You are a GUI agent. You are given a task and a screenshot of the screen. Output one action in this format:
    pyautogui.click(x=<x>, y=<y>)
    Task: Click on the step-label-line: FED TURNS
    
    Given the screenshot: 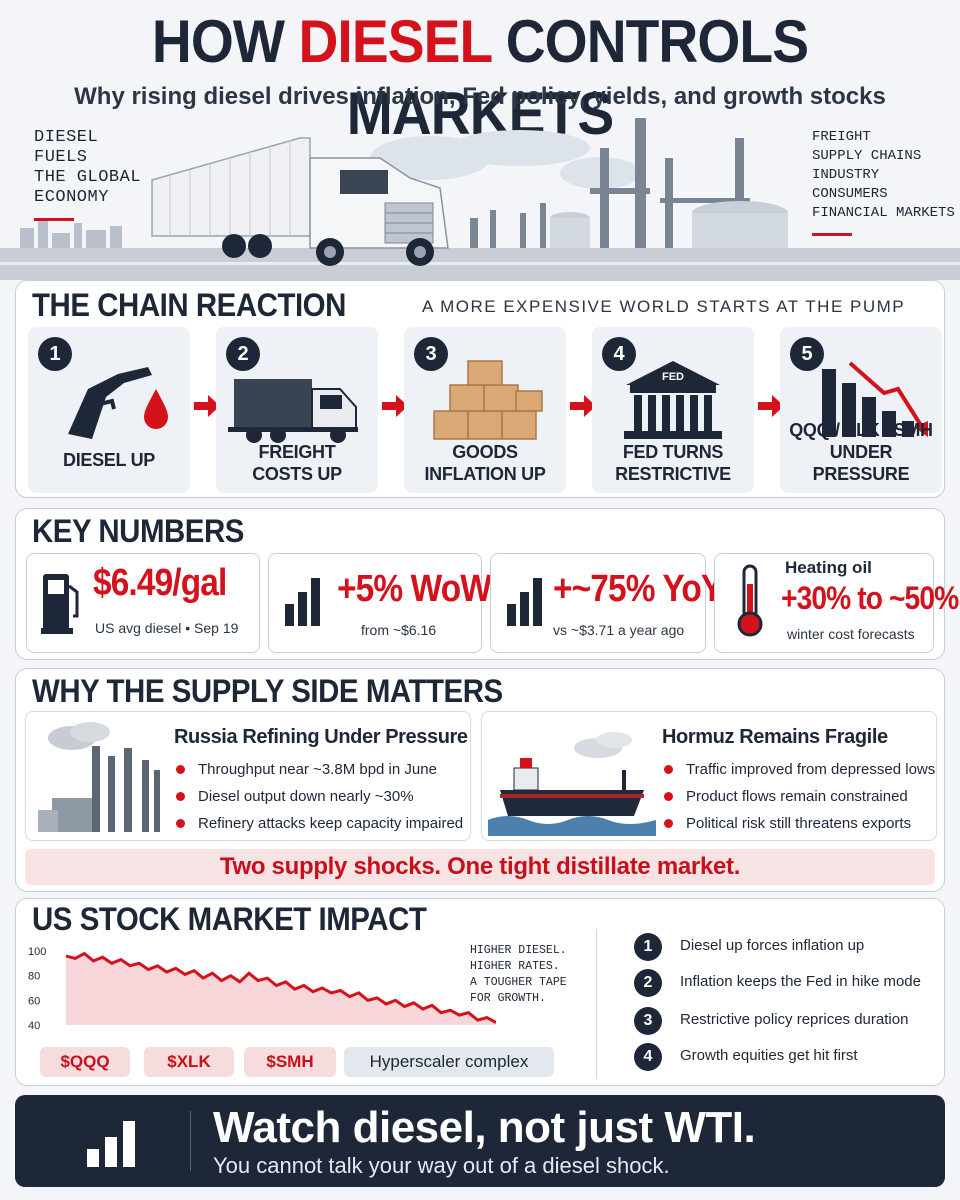 What is the action you would take?
    pyautogui.click(x=673, y=452)
    